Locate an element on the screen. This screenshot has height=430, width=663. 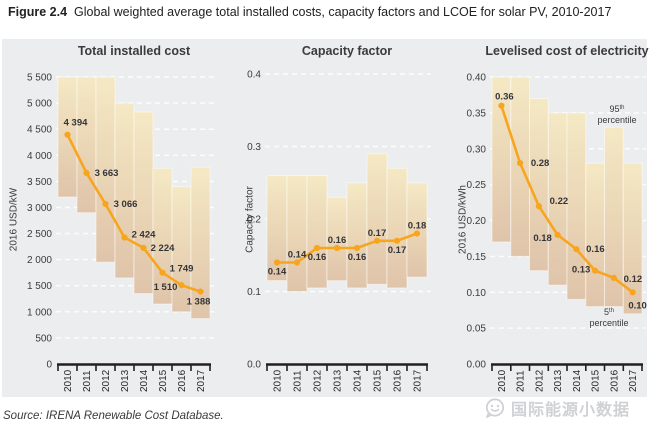
x-tick-label: 2016 is located at coordinates (398, 380).